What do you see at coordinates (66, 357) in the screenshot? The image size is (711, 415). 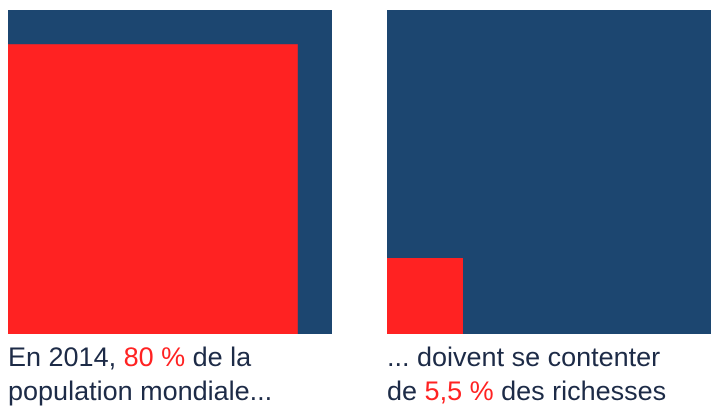 I see `caption-text: En 2014,` at bounding box center [66, 357].